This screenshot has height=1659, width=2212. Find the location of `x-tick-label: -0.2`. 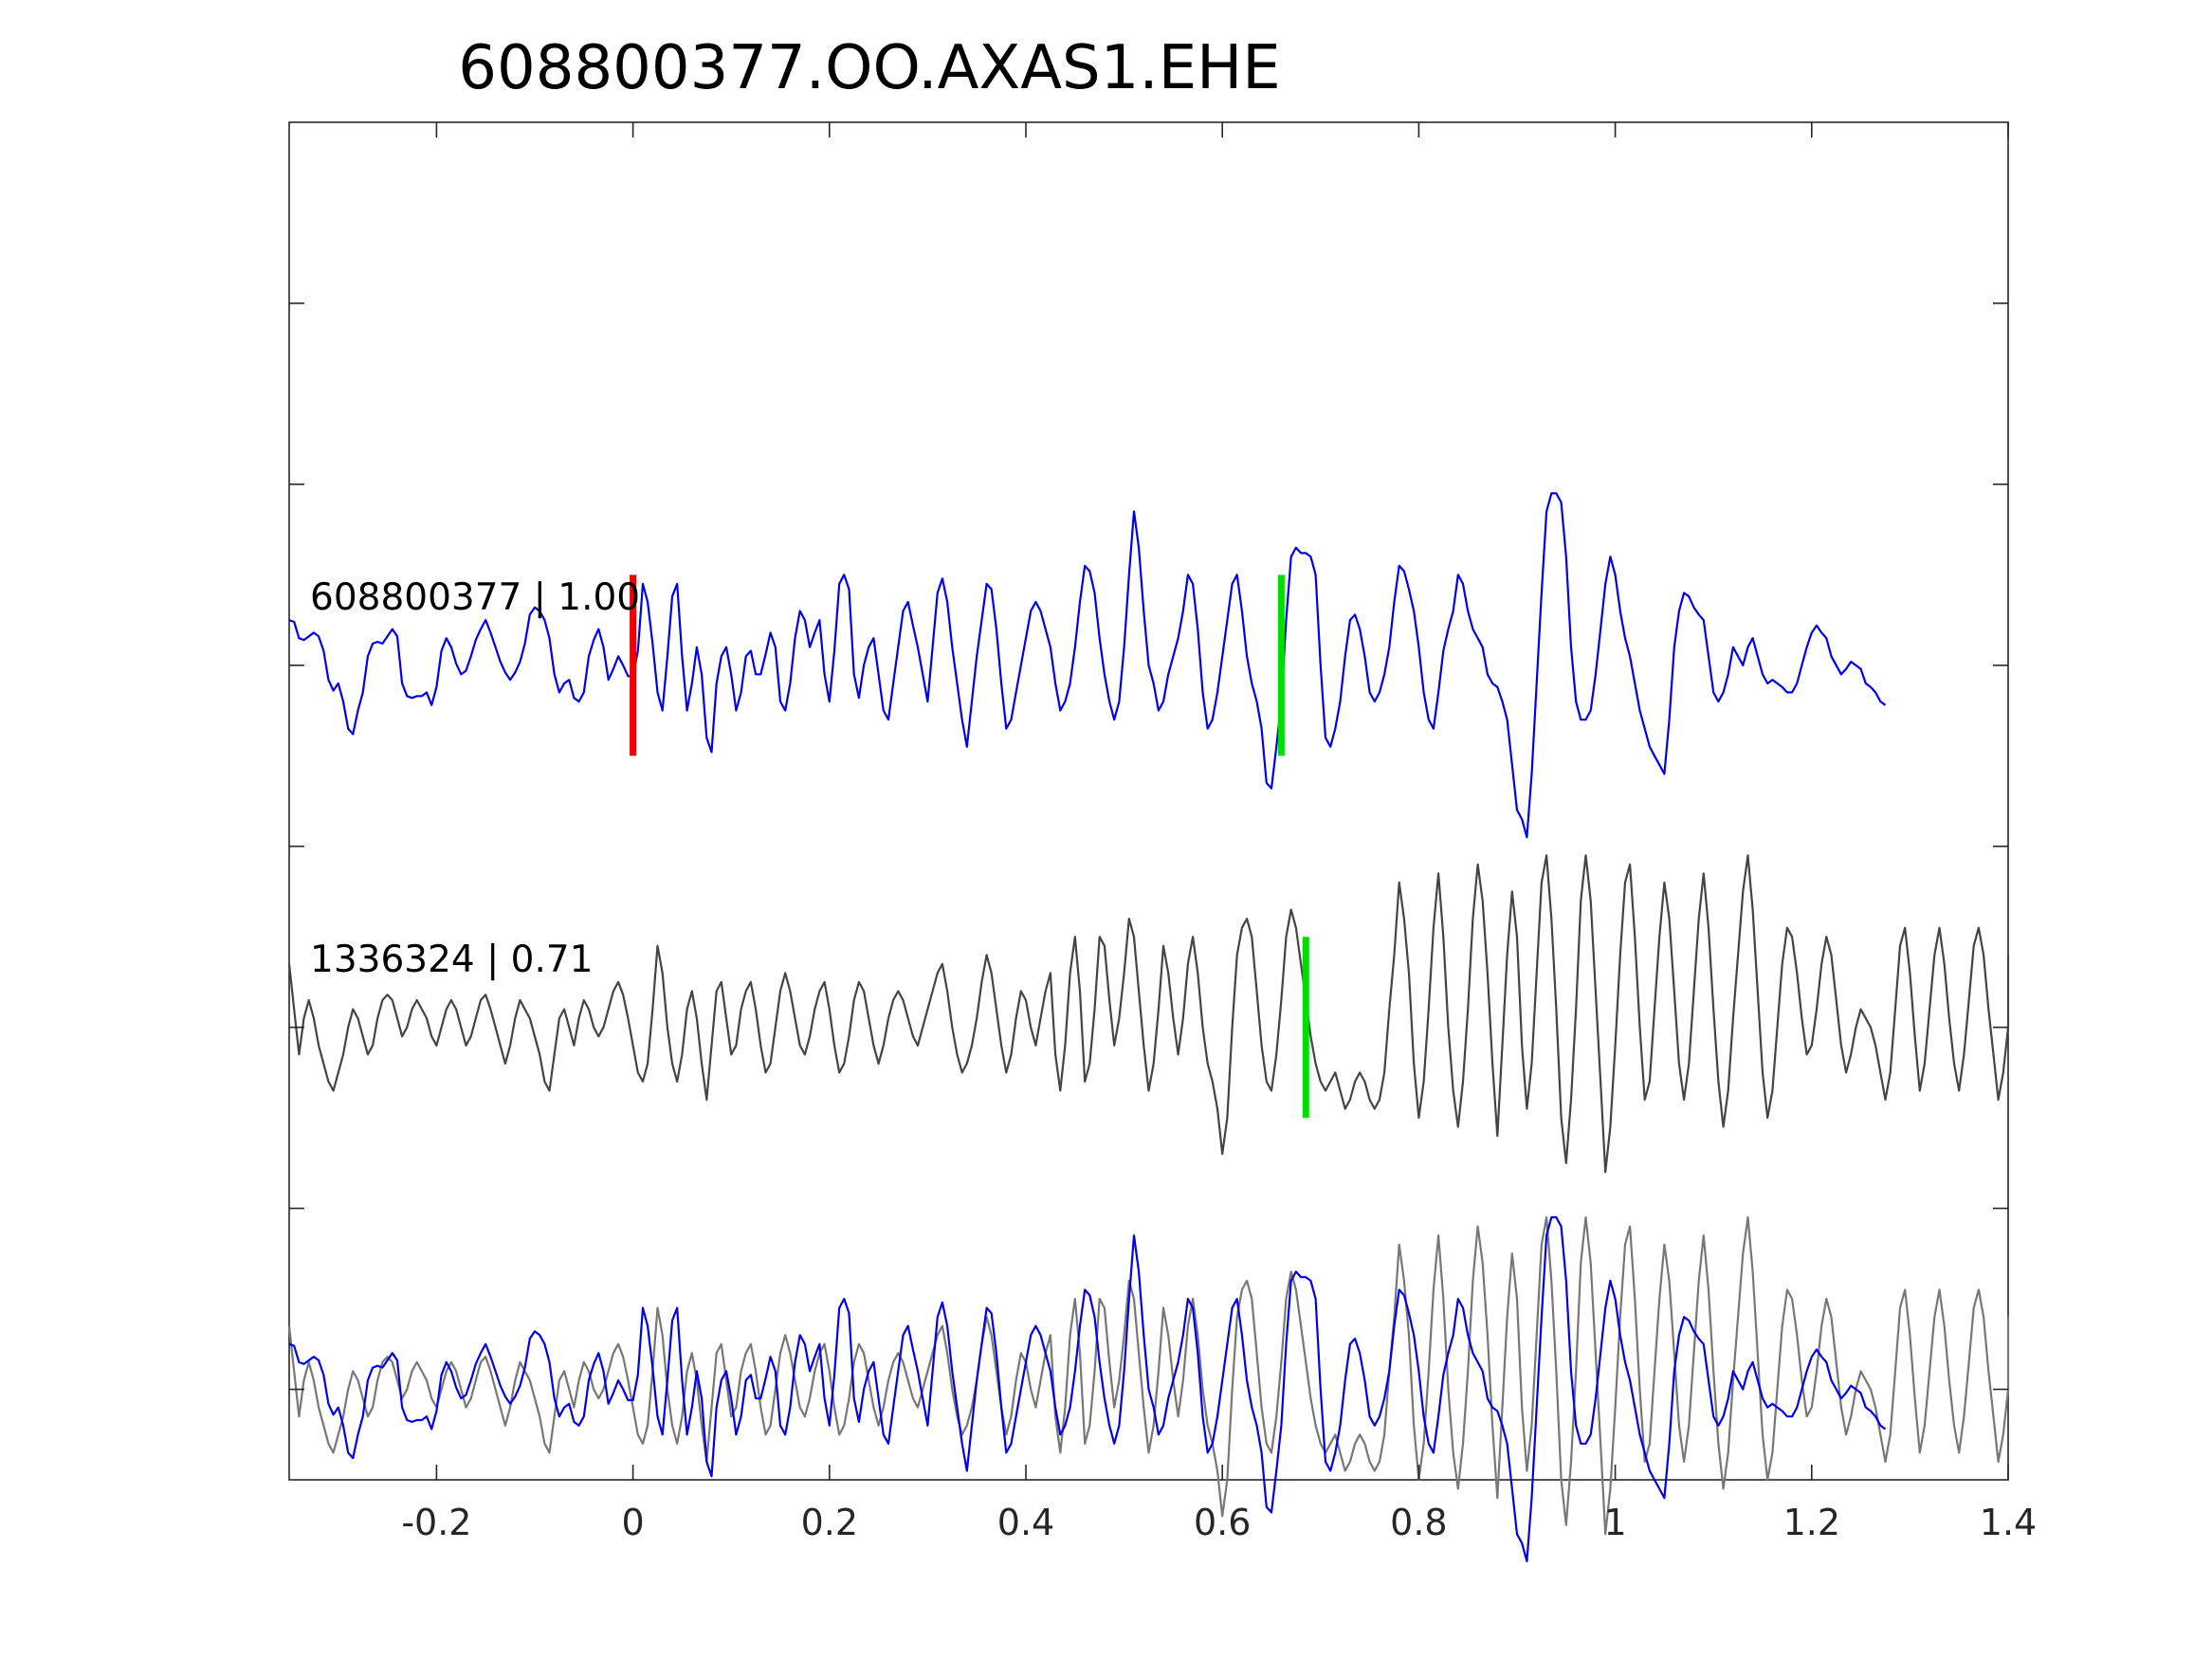

x-tick-label: -0.2 is located at coordinates (436, 1522).